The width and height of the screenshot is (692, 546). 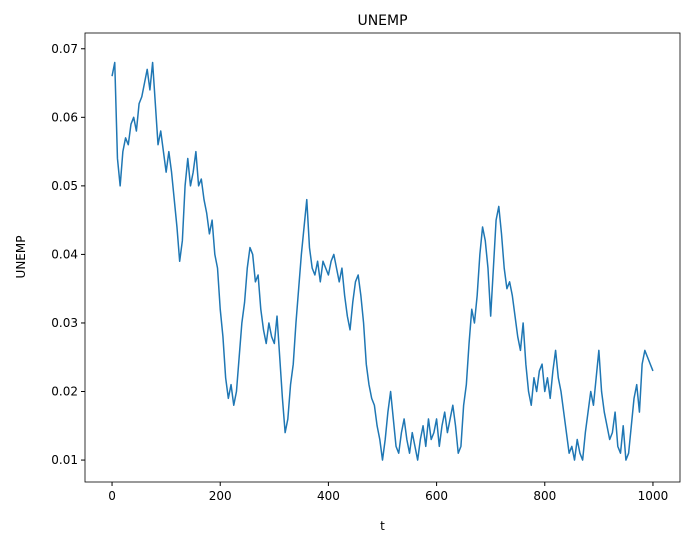 I want to click on x-tick-label: 400, so click(x=328, y=496).